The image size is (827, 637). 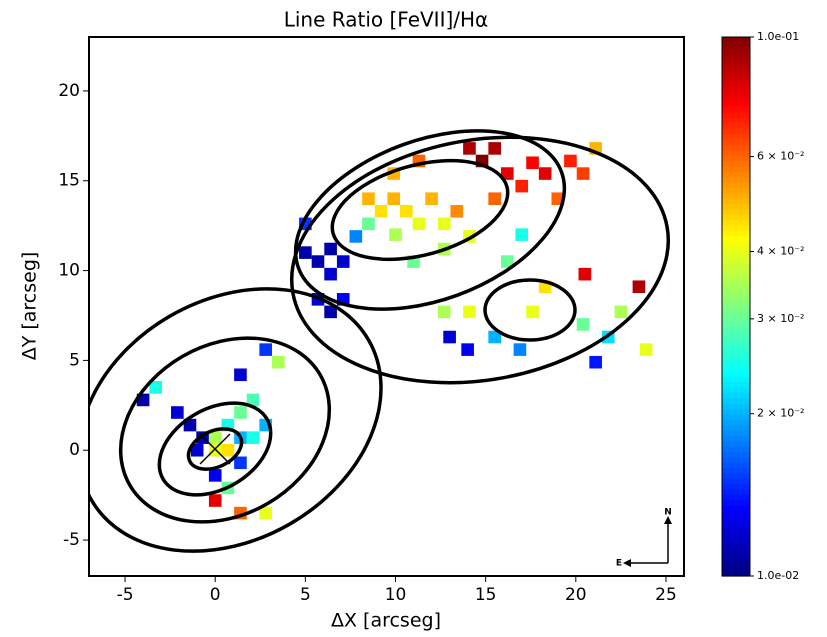 What do you see at coordinates (644, 538) in the screenshot?
I see `compass: N E` at bounding box center [644, 538].